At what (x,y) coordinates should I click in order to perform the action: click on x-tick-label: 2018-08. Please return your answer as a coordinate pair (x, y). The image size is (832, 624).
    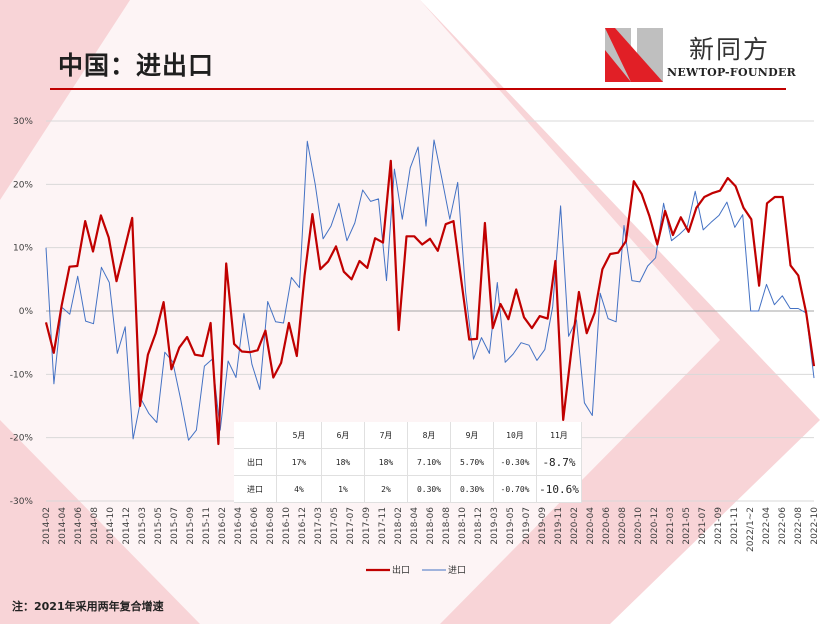
    Looking at the image, I should click on (447, 526).